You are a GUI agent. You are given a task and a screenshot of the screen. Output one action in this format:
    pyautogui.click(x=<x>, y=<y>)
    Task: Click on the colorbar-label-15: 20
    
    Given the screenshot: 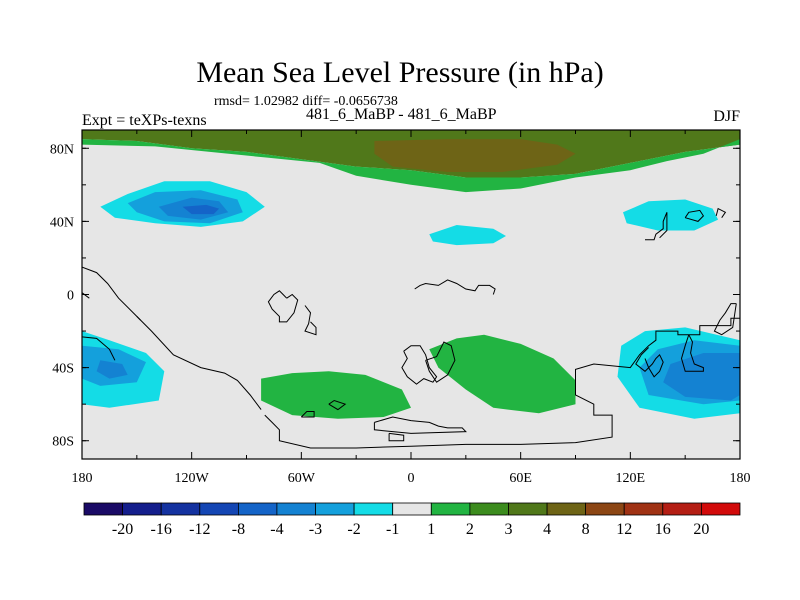 What is the action you would take?
    pyautogui.click(x=701, y=529)
    